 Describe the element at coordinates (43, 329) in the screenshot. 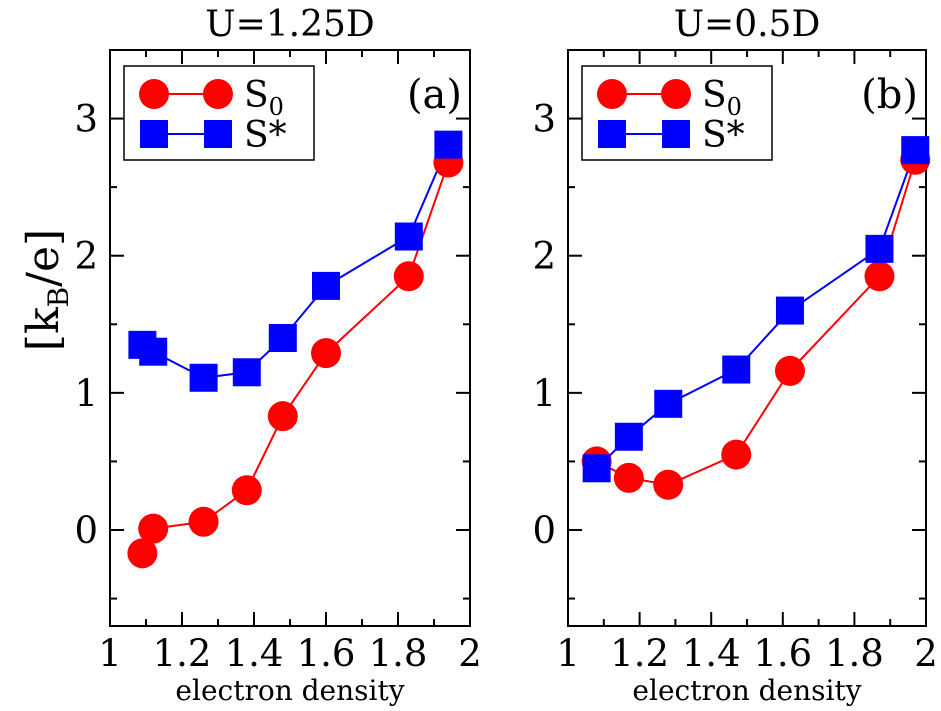

I see `y-axis-label-main: [k` at that location.